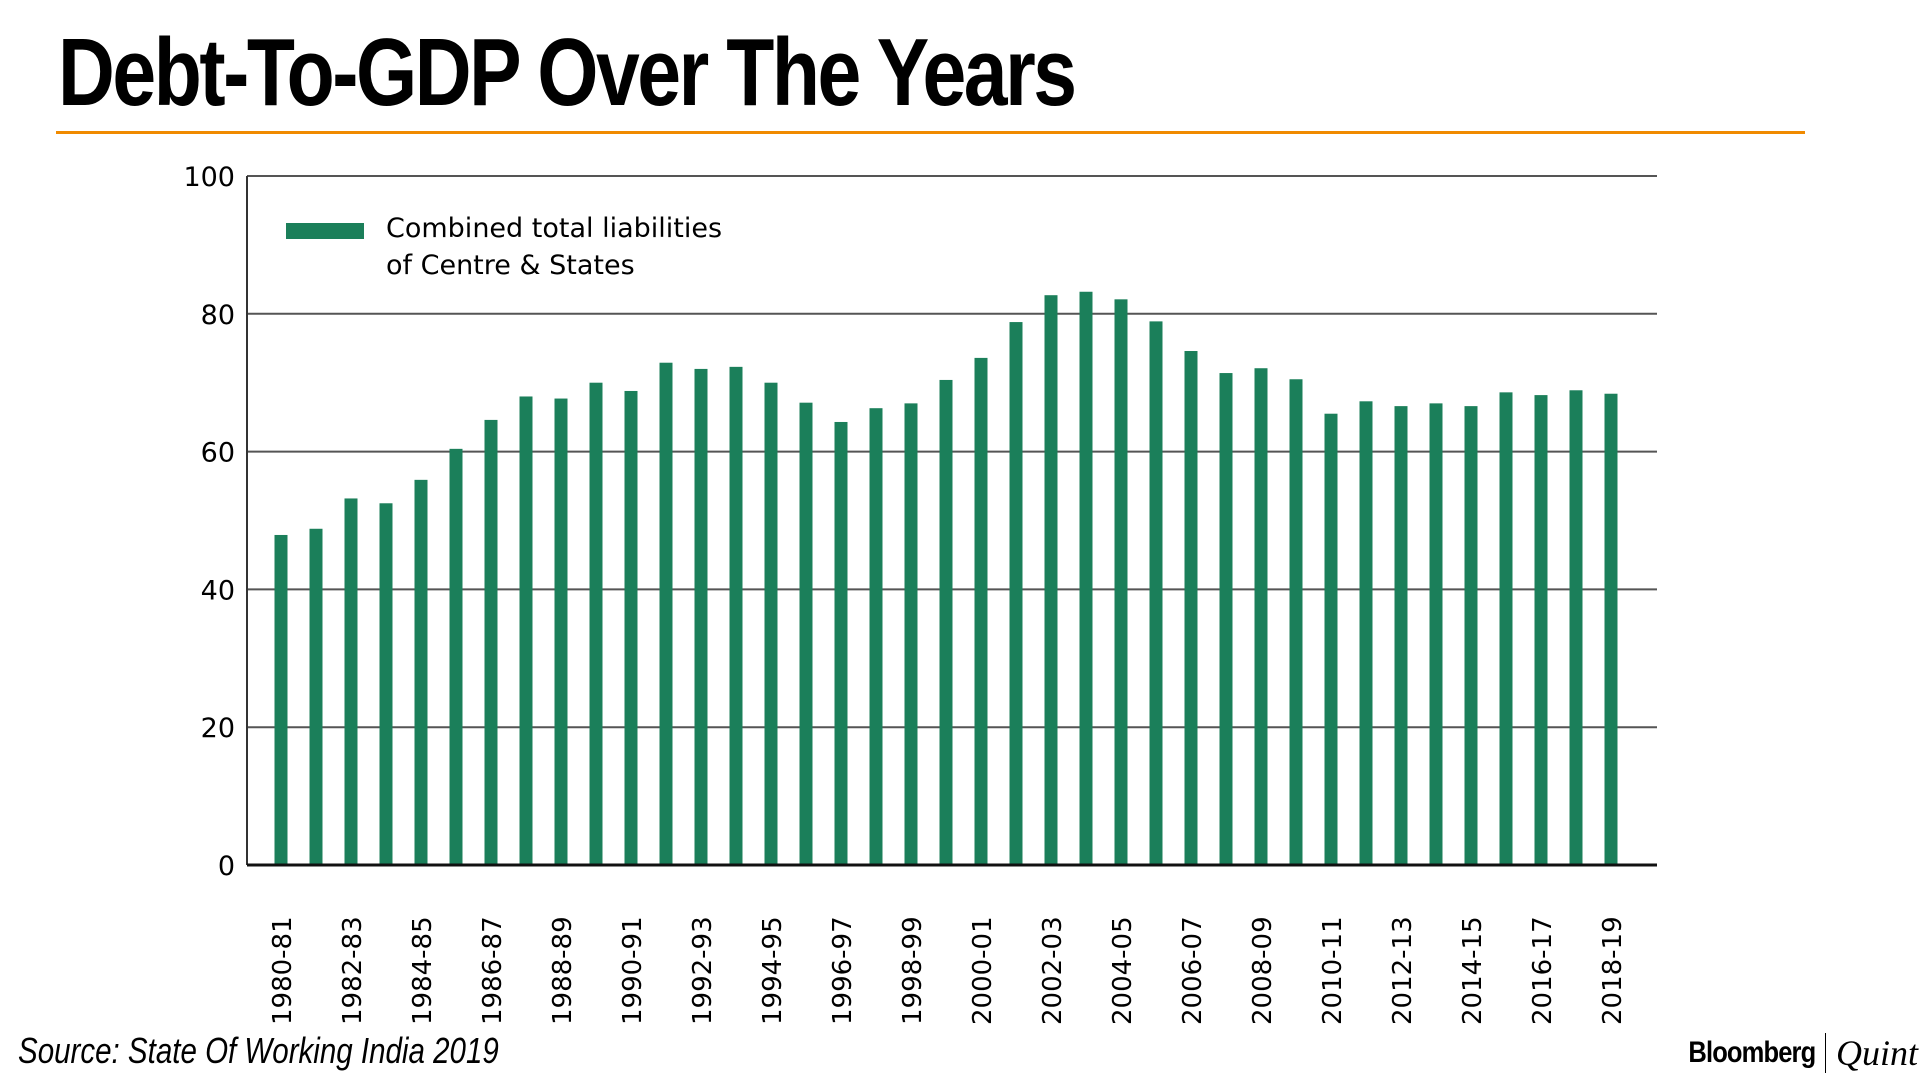  Describe the element at coordinates (1825, 1053) in the screenshot. I see `brand-separator` at that location.